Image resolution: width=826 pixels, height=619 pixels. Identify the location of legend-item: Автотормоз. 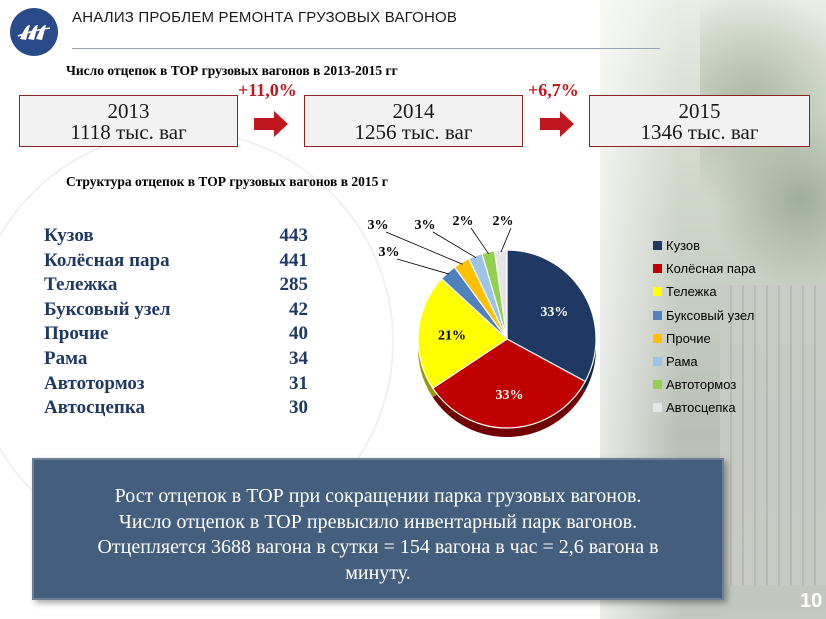
(704, 384).